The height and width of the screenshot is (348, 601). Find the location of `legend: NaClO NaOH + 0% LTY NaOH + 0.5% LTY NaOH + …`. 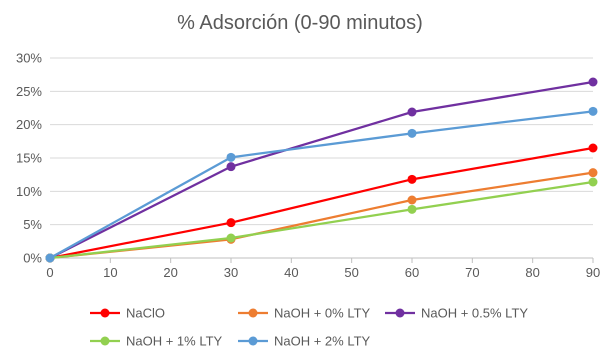

legend: NaClO NaOH + 0% LTY NaOH + 0.5% LTY NaOH + … is located at coordinates (309, 327).